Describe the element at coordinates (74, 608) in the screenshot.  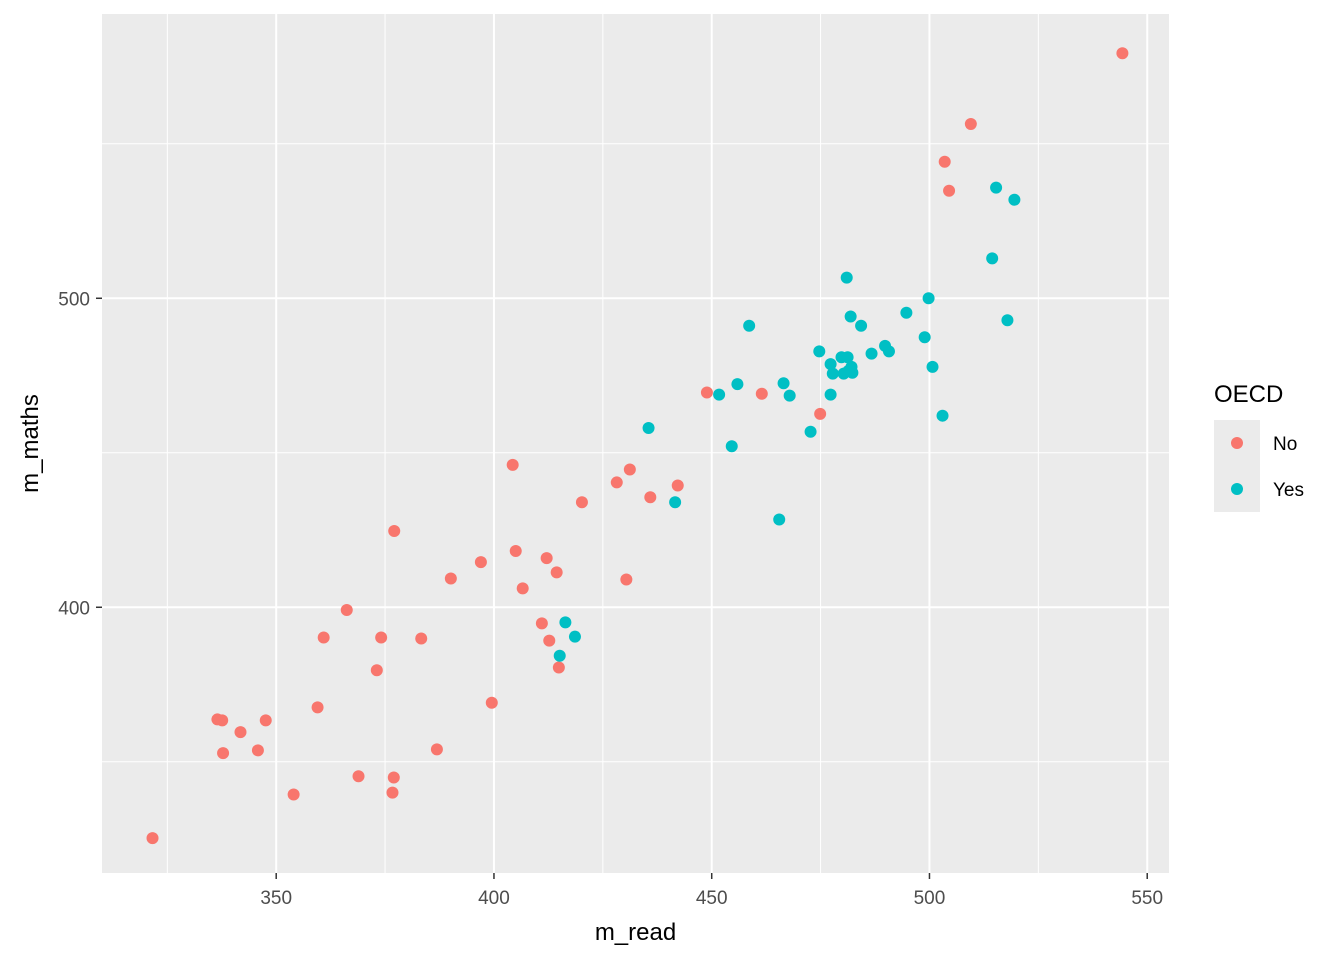
I see `y-tick-label: 400` at that location.